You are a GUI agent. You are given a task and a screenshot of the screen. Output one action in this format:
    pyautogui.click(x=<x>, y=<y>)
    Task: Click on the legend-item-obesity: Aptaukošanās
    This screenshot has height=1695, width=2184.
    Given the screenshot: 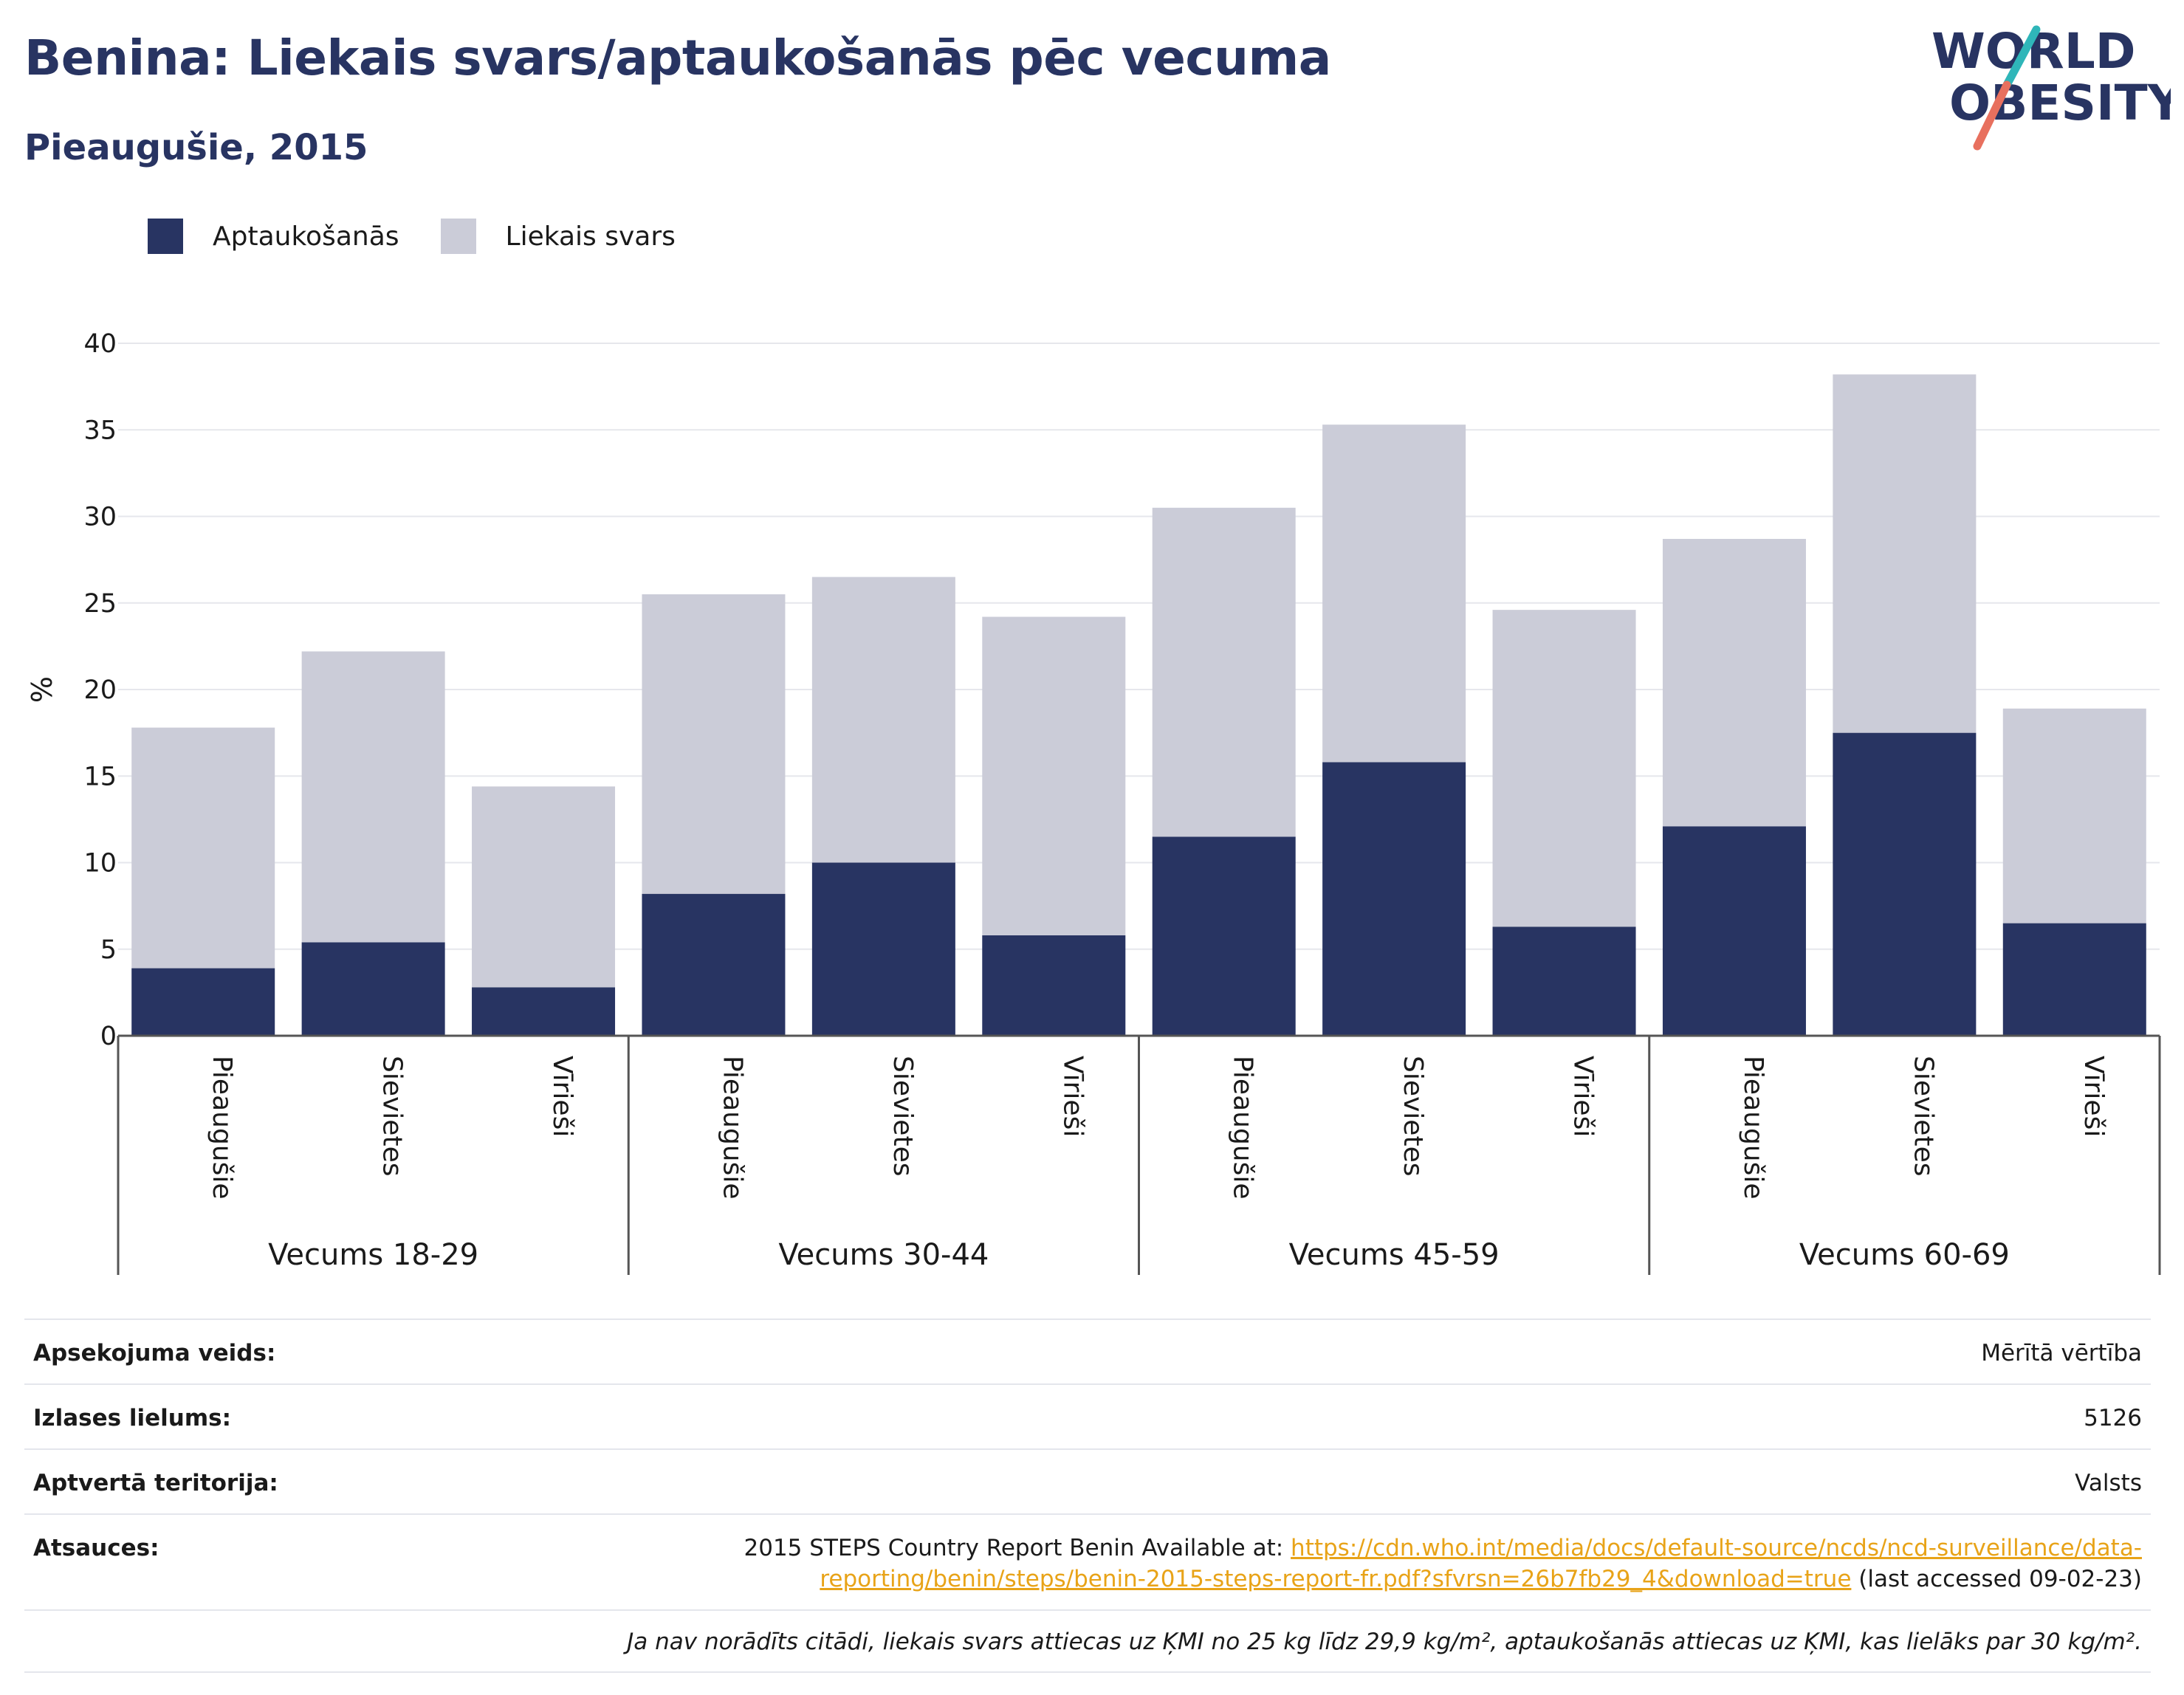 What is the action you would take?
    pyautogui.click(x=274, y=237)
    